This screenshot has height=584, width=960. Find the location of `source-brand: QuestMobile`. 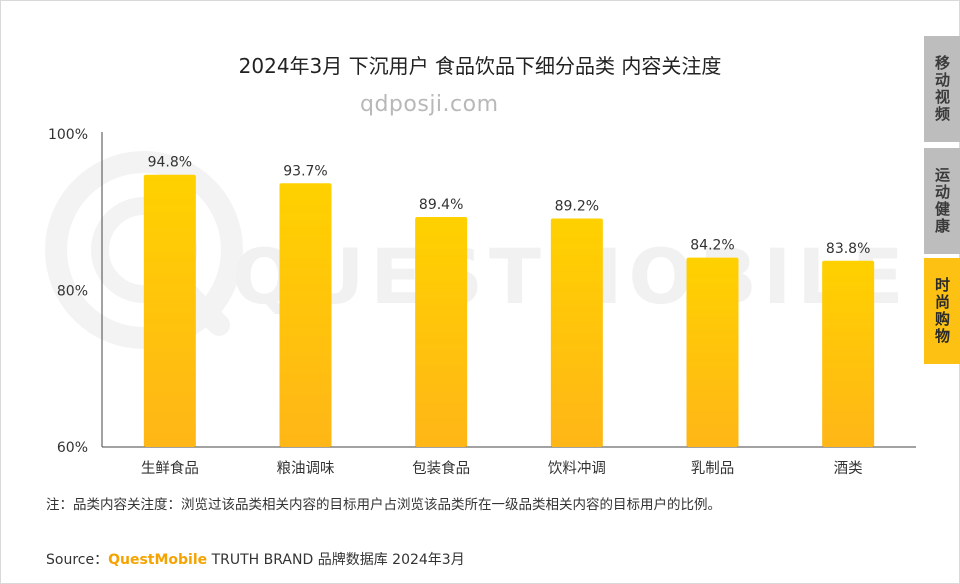

source-brand: QuestMobile is located at coordinates (158, 560).